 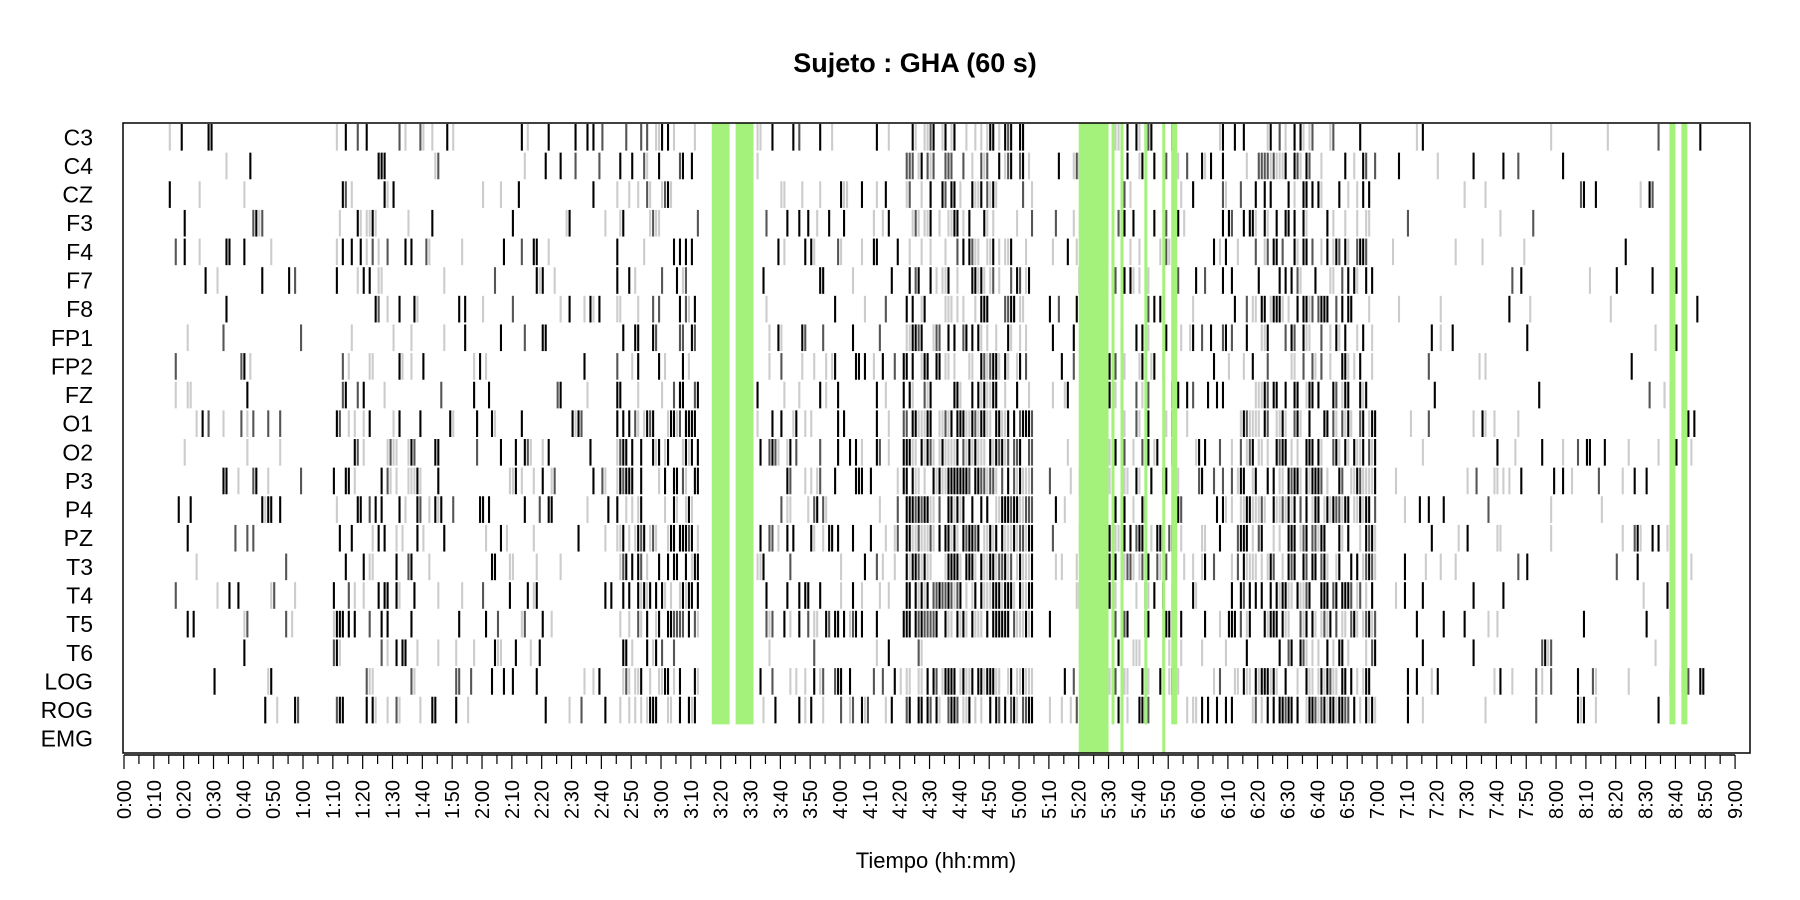 What do you see at coordinates (871, 799) in the screenshot?
I see `x-tick-label: 4:10` at bounding box center [871, 799].